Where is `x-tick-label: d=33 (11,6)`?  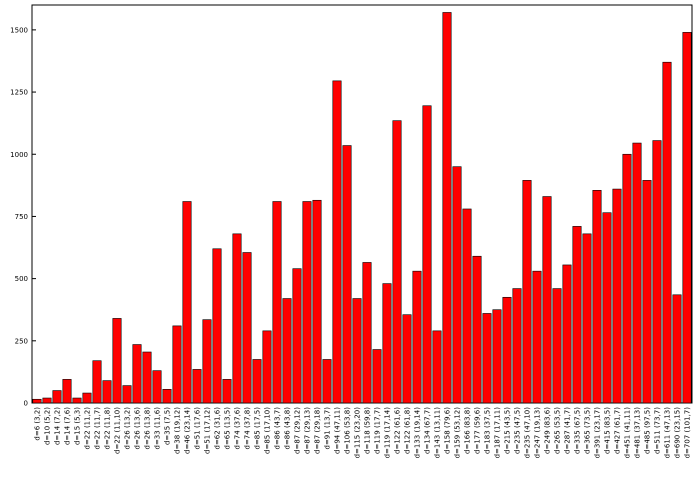
x-tick-label: d=33 (11,6) is located at coordinates (158, 428).